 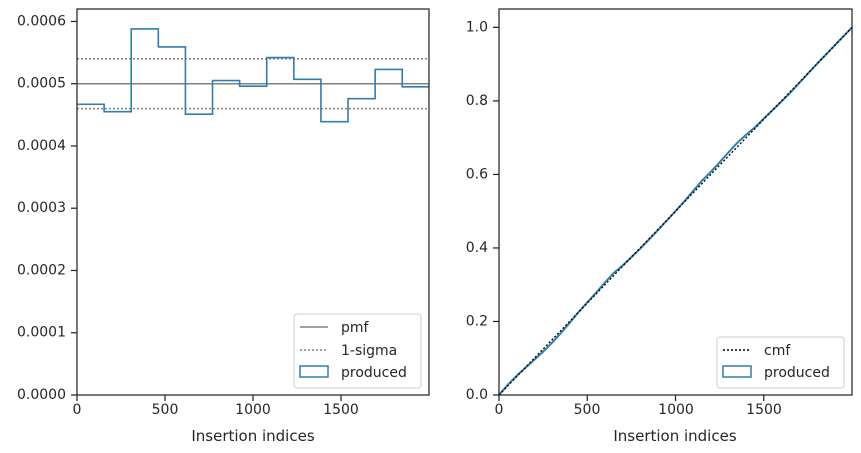 What do you see at coordinates (252, 436) in the screenshot?
I see `left-x-axis-title: Insertion indices` at bounding box center [252, 436].